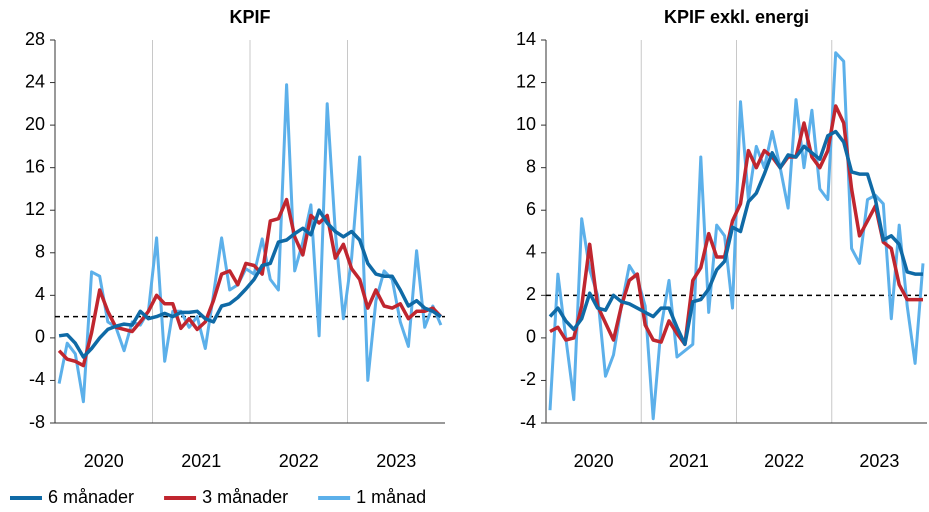 The image size is (929, 512). I want to click on legend-label: 6 månader, so click(91, 497).